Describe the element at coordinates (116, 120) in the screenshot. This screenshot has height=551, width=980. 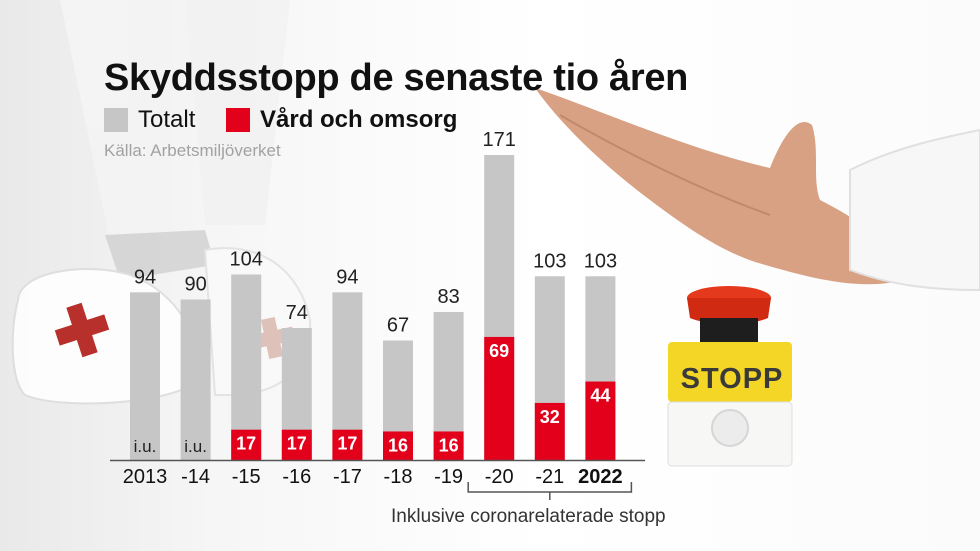
I see `legend-swatch-total` at that location.